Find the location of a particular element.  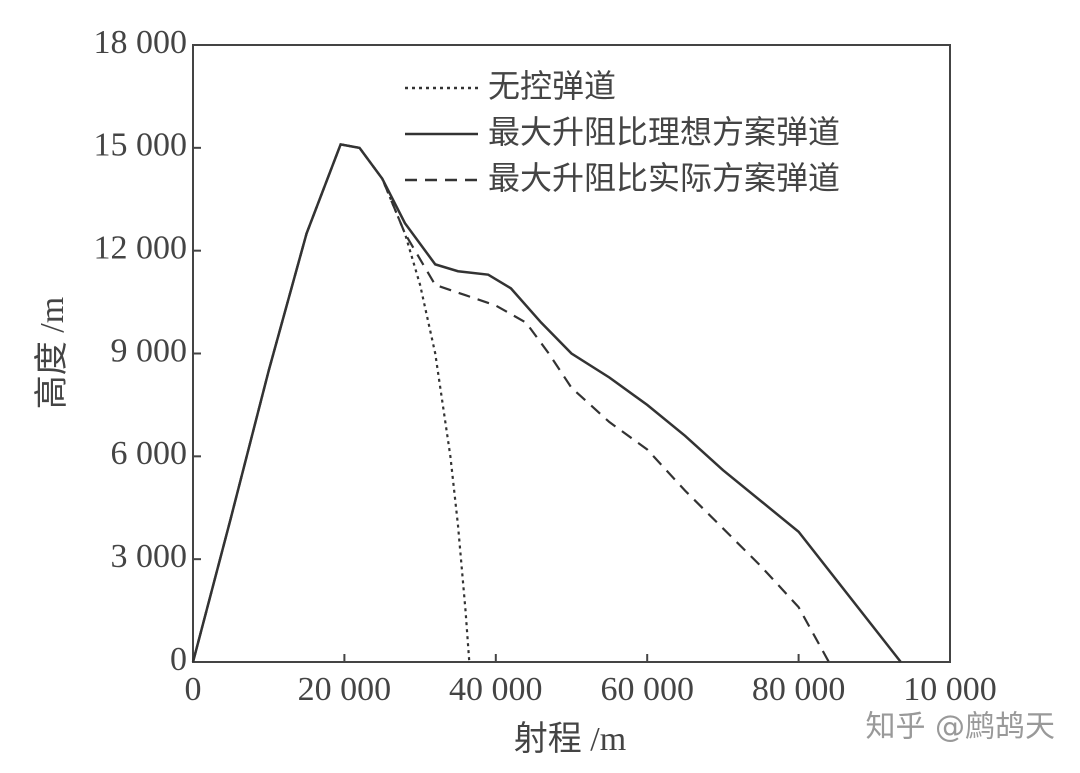

x-tick-label: 80 000 is located at coordinates (799, 689).